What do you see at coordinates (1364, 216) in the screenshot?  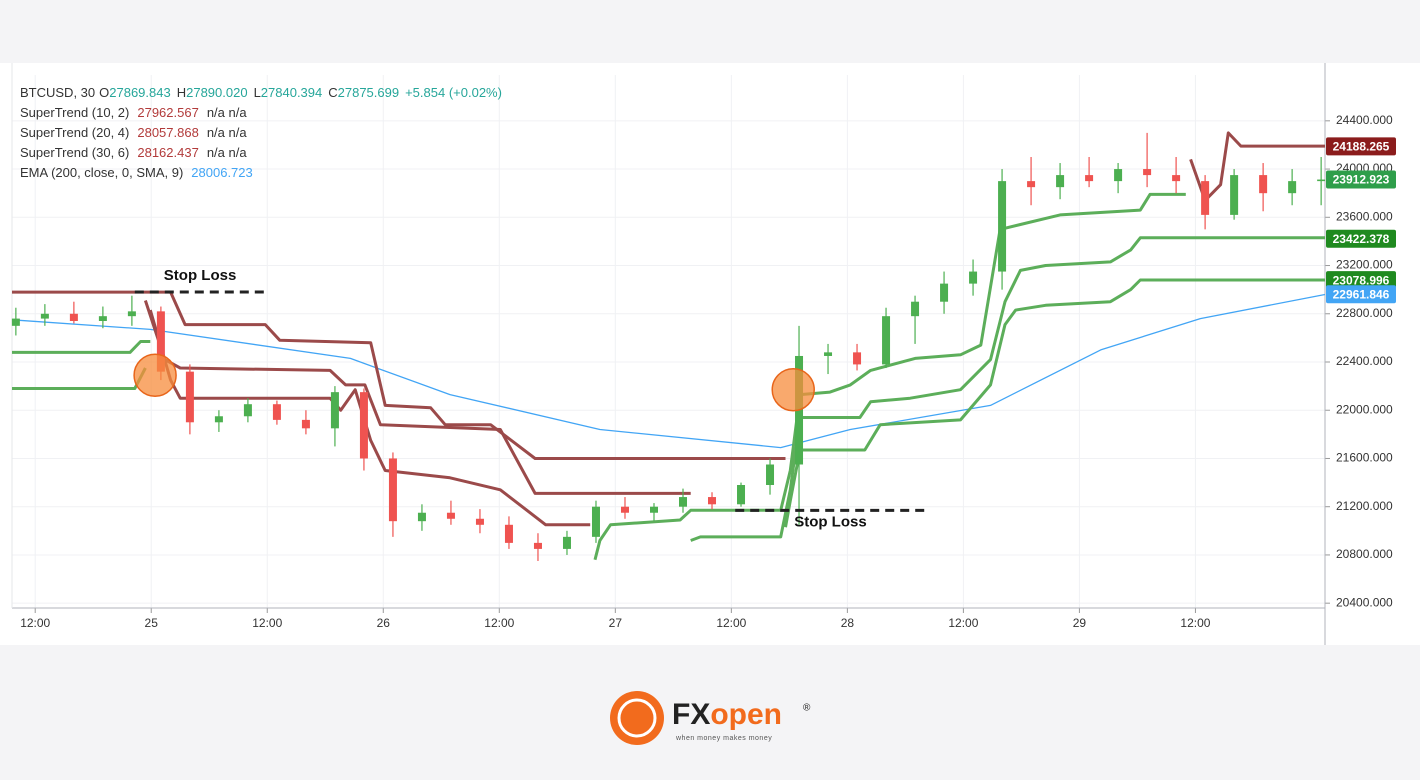 I see `y-tick-label: 23600.000` at bounding box center [1364, 216].